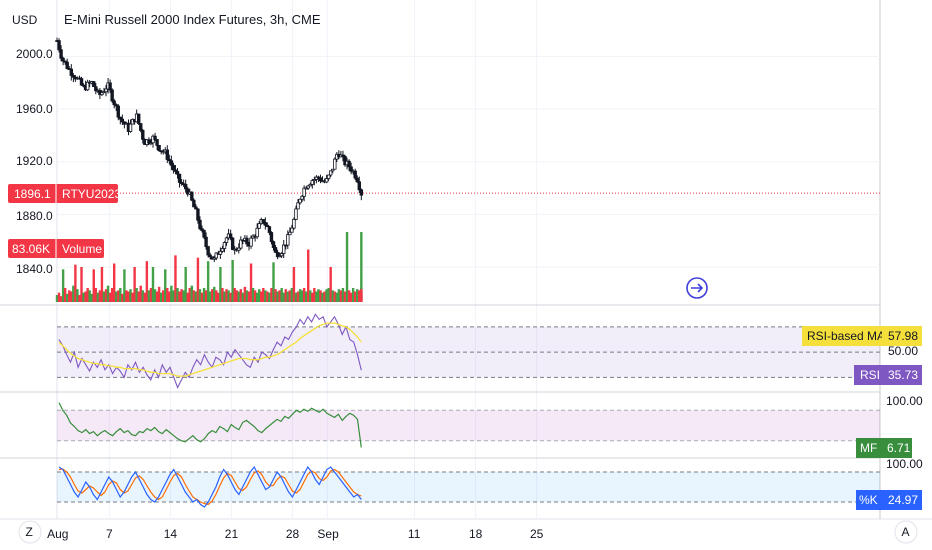 Image resolution: width=932 pixels, height=550 pixels. Describe the element at coordinates (903, 351) in the screenshot. I see `rsi-level-tick: 50.00` at that location.